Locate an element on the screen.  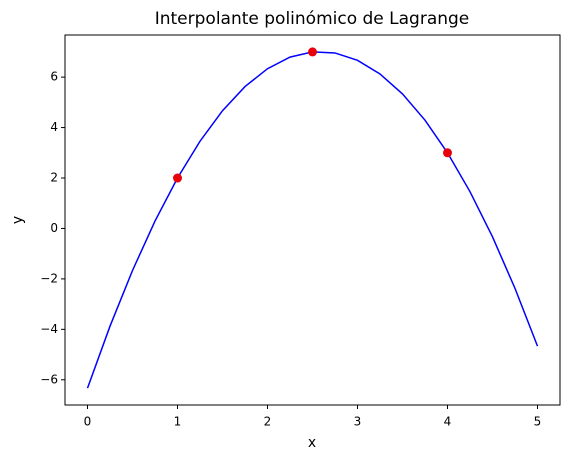
x-tick-label: 2 is located at coordinates (268, 422).